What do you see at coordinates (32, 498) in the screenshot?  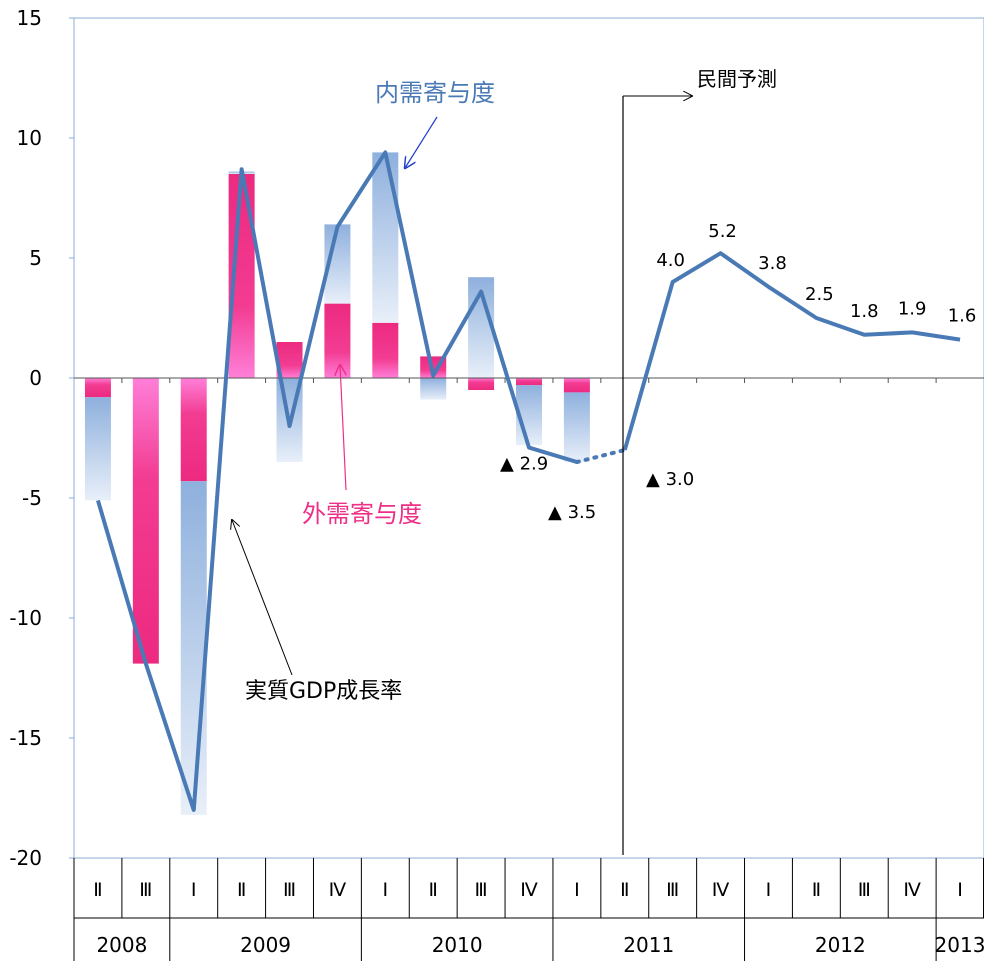 I see `y-tick-label: -5` at bounding box center [32, 498].